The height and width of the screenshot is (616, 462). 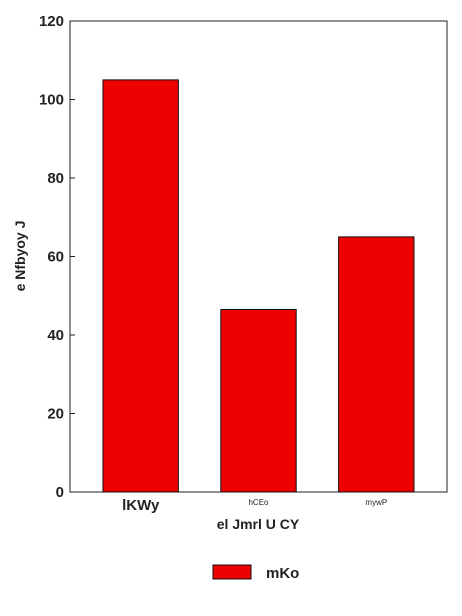 I want to click on x-tick-label: hCEo, so click(x=258, y=502).